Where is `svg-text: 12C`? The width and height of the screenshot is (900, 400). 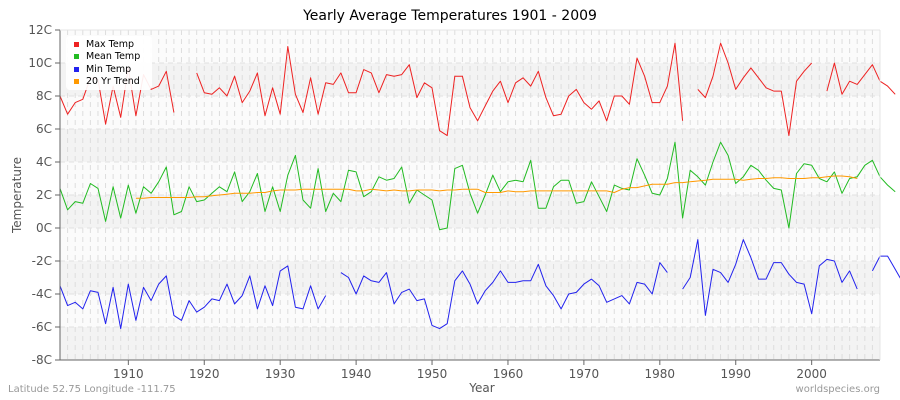 svg-text: 12C is located at coordinates (40, 30).